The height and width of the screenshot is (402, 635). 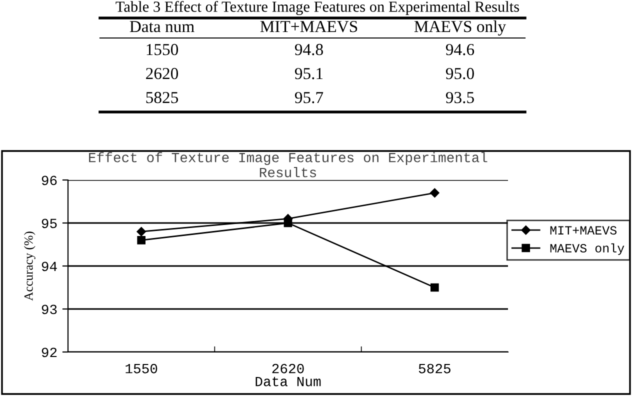 What do you see at coordinates (583, 230) in the screenshot?
I see `legend-label: MIT+MAEVS` at bounding box center [583, 230].